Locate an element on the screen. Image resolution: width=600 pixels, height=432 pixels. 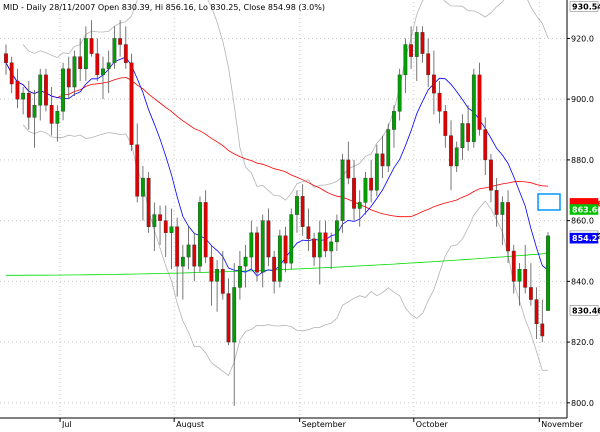
price-tag-label: 930.545 is located at coordinates (586, 6).